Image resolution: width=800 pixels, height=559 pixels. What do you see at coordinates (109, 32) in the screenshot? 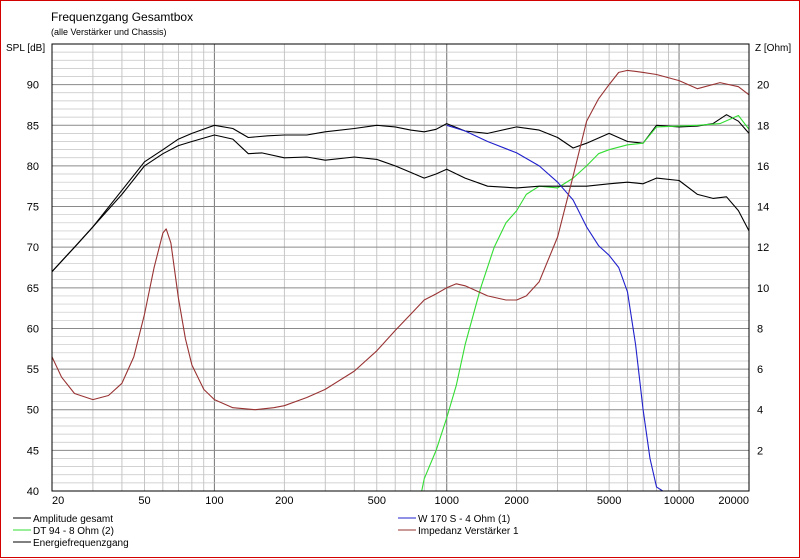
I see `chart-subtitle: (alle Verstärker und Chassis)` at bounding box center [109, 32].